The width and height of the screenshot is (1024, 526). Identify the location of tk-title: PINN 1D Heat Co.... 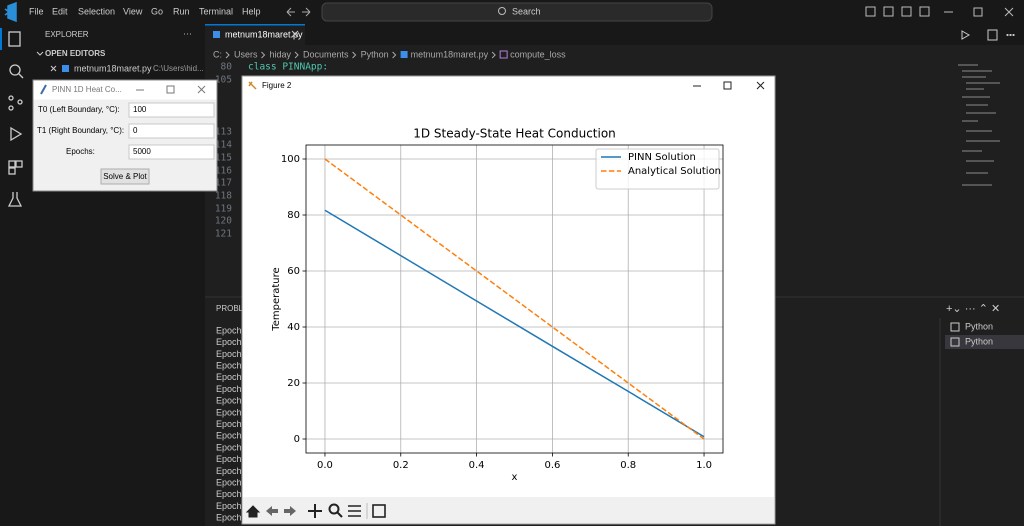
(87, 89).